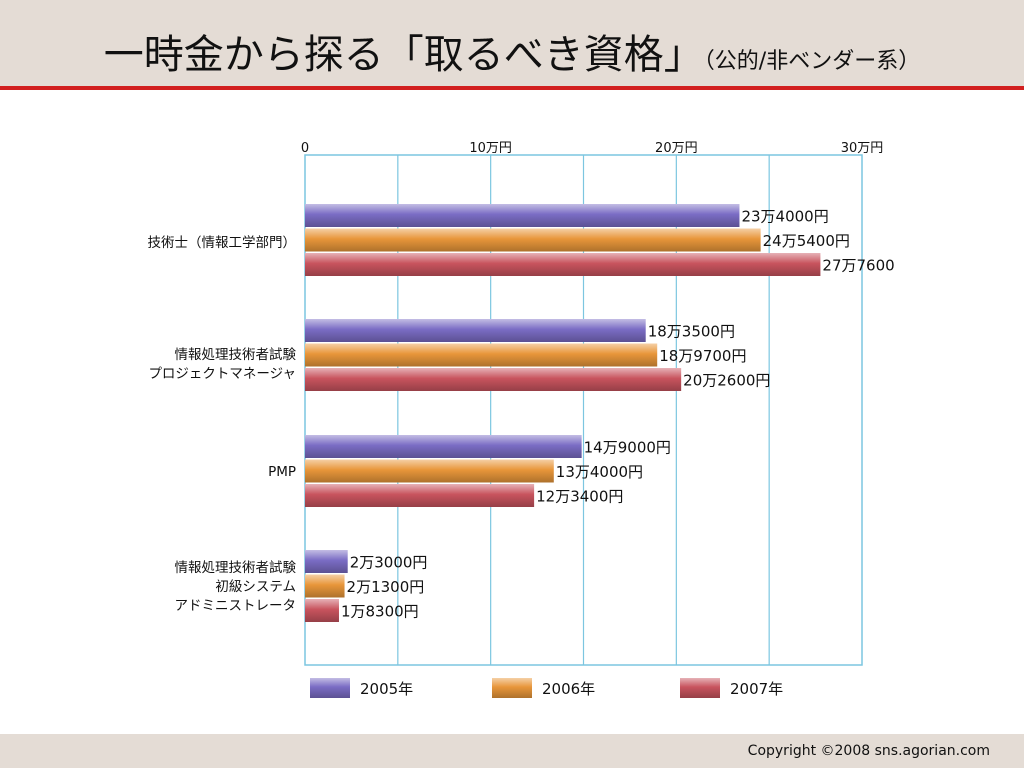  Describe the element at coordinates (255, 586) in the screenshot. I see `category-label: 初級システム` at that location.